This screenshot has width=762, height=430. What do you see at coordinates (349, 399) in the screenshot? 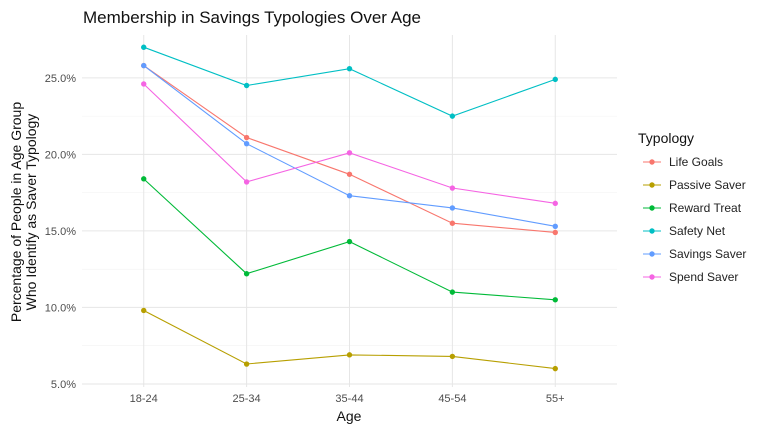
I see `x-tick-label: 35-44` at bounding box center [349, 399].